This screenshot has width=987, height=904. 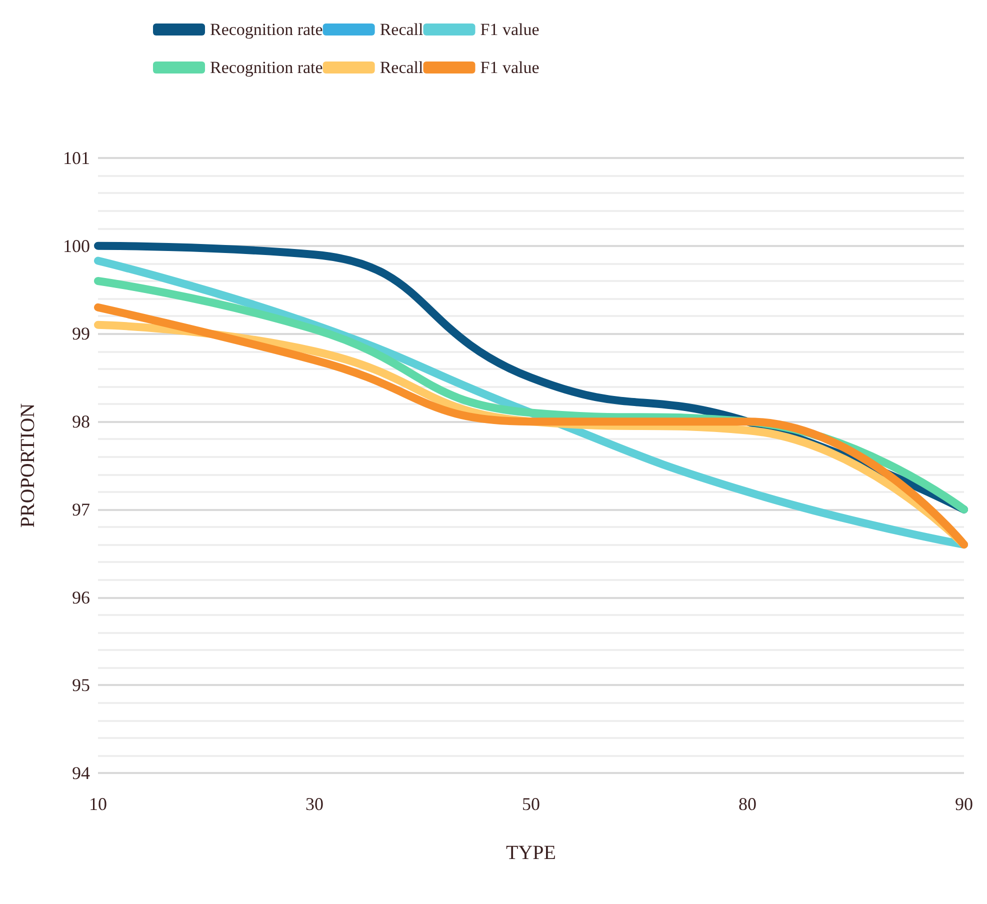 What do you see at coordinates (81, 334) in the screenshot?
I see `y-tick-label: 99` at bounding box center [81, 334].